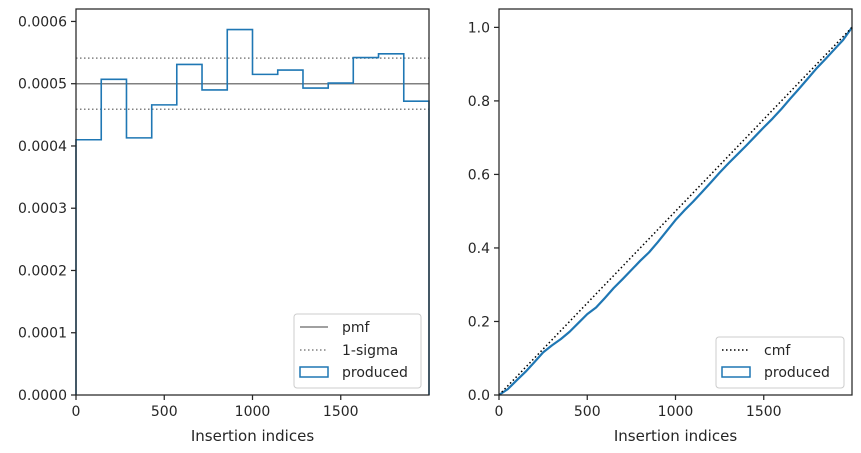  What do you see at coordinates (42, 22) in the screenshot?
I see `left-y-tick-label-6: 0.0006` at bounding box center [42, 22].